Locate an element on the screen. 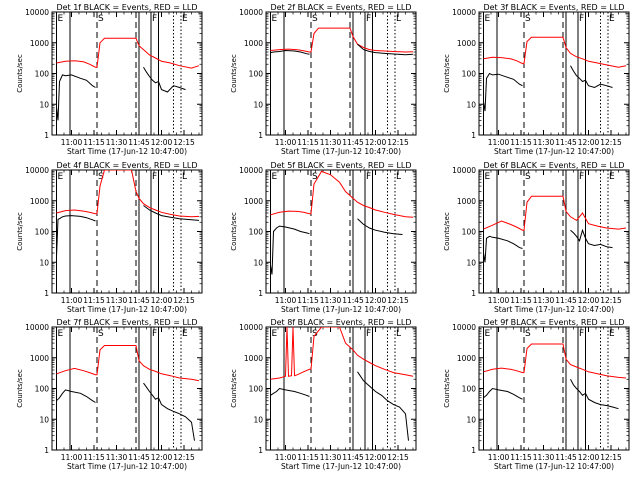 This screenshot has width=640, height=480. panel-title: Det 5f BLACK = Events, RED = LLD is located at coordinates (340, 165).